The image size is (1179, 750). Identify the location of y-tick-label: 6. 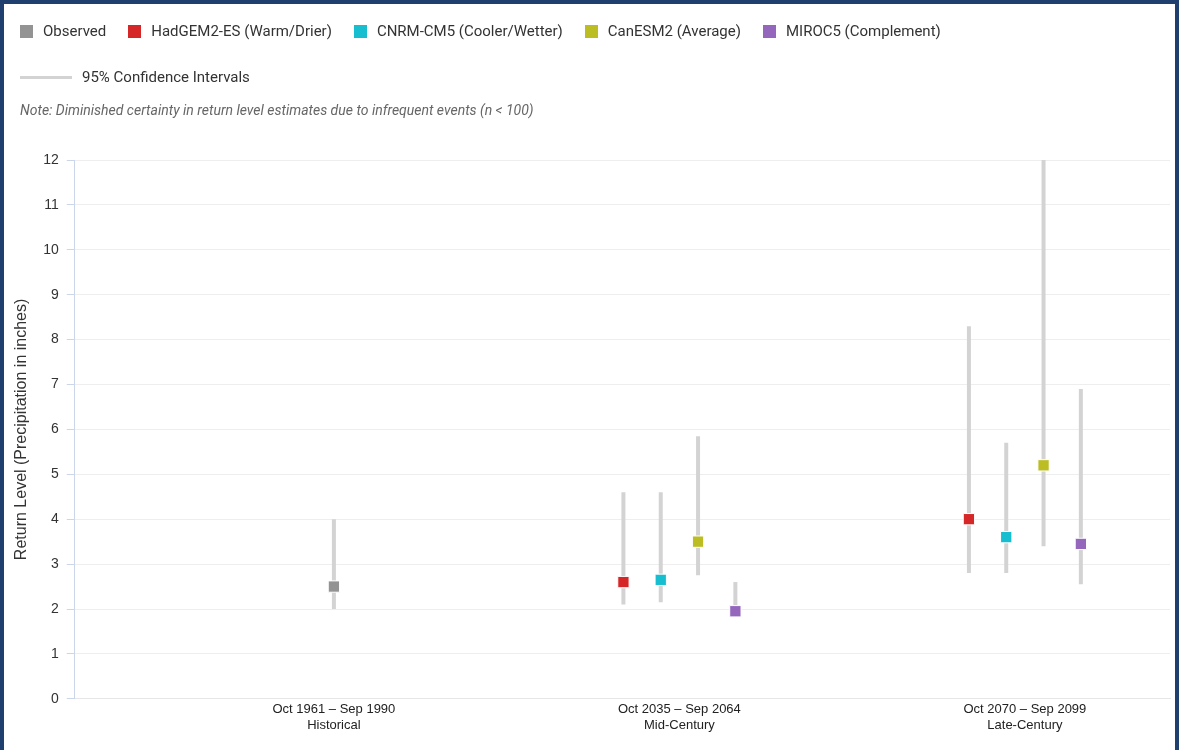
(54, 428).